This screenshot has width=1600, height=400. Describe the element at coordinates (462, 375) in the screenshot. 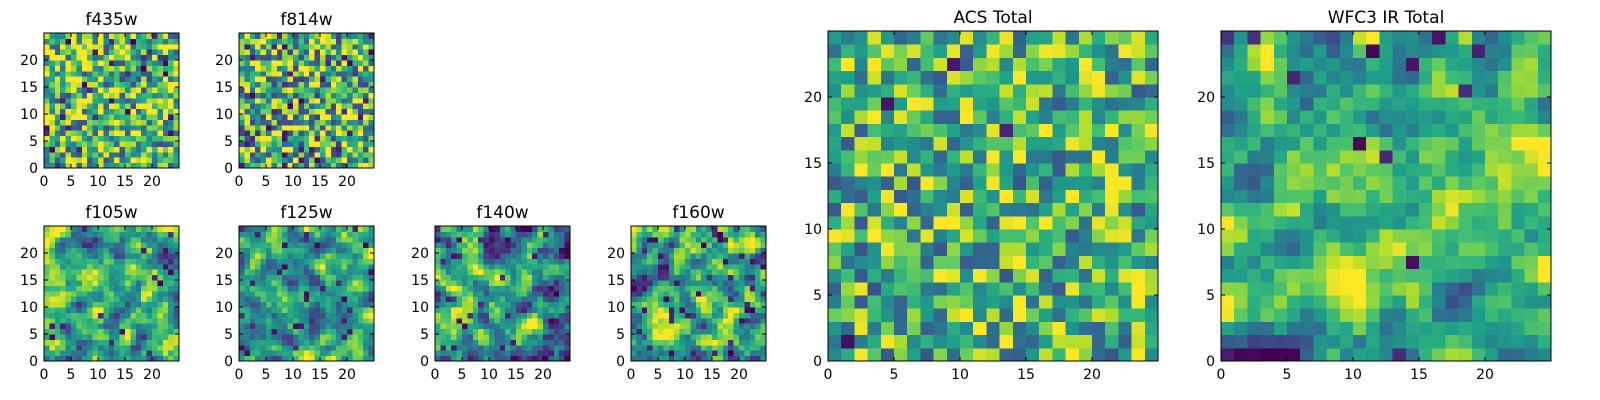

I see `x-tick-label: 5` at that location.